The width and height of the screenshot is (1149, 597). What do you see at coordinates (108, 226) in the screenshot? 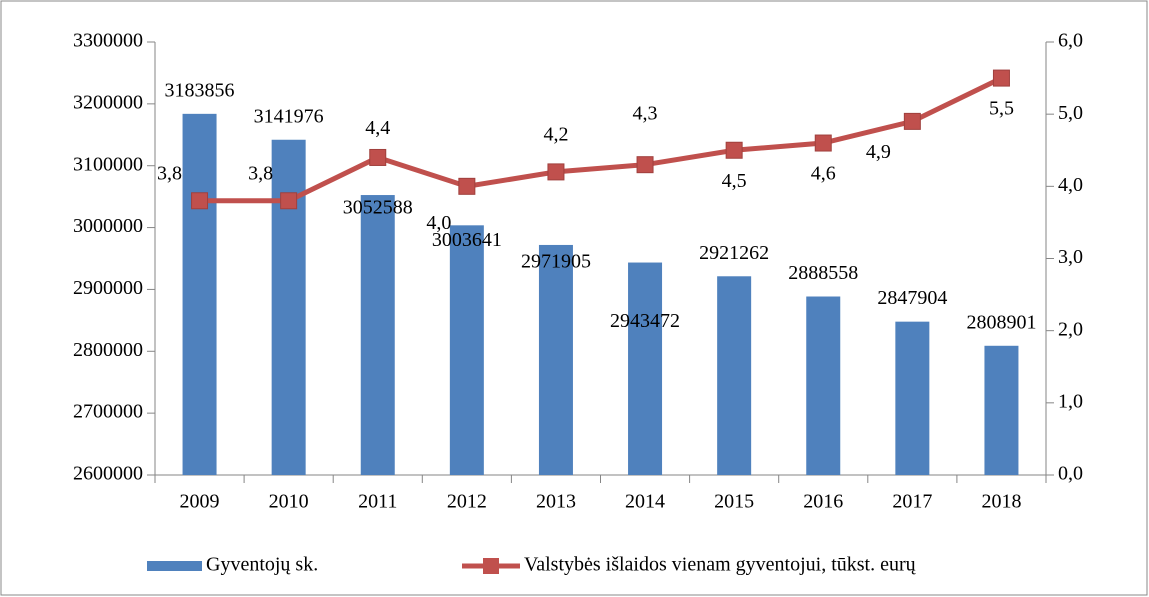
I see `y-tick-label: 3000000` at bounding box center [108, 226].